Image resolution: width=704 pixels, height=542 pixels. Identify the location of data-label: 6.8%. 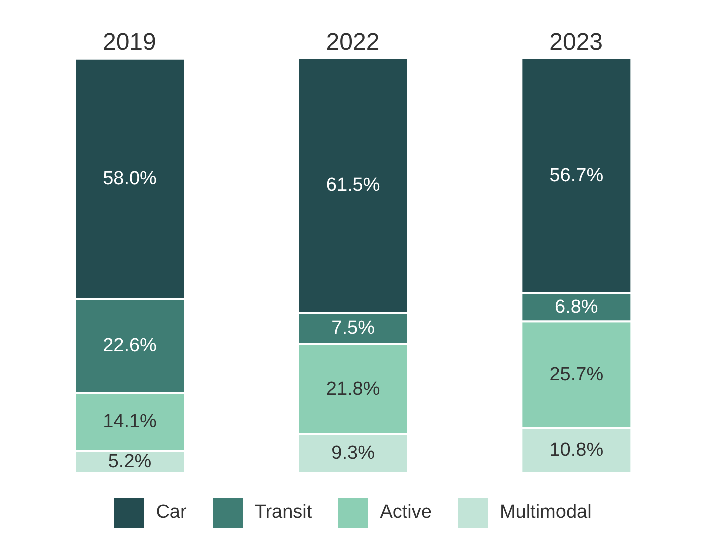
(576, 307).